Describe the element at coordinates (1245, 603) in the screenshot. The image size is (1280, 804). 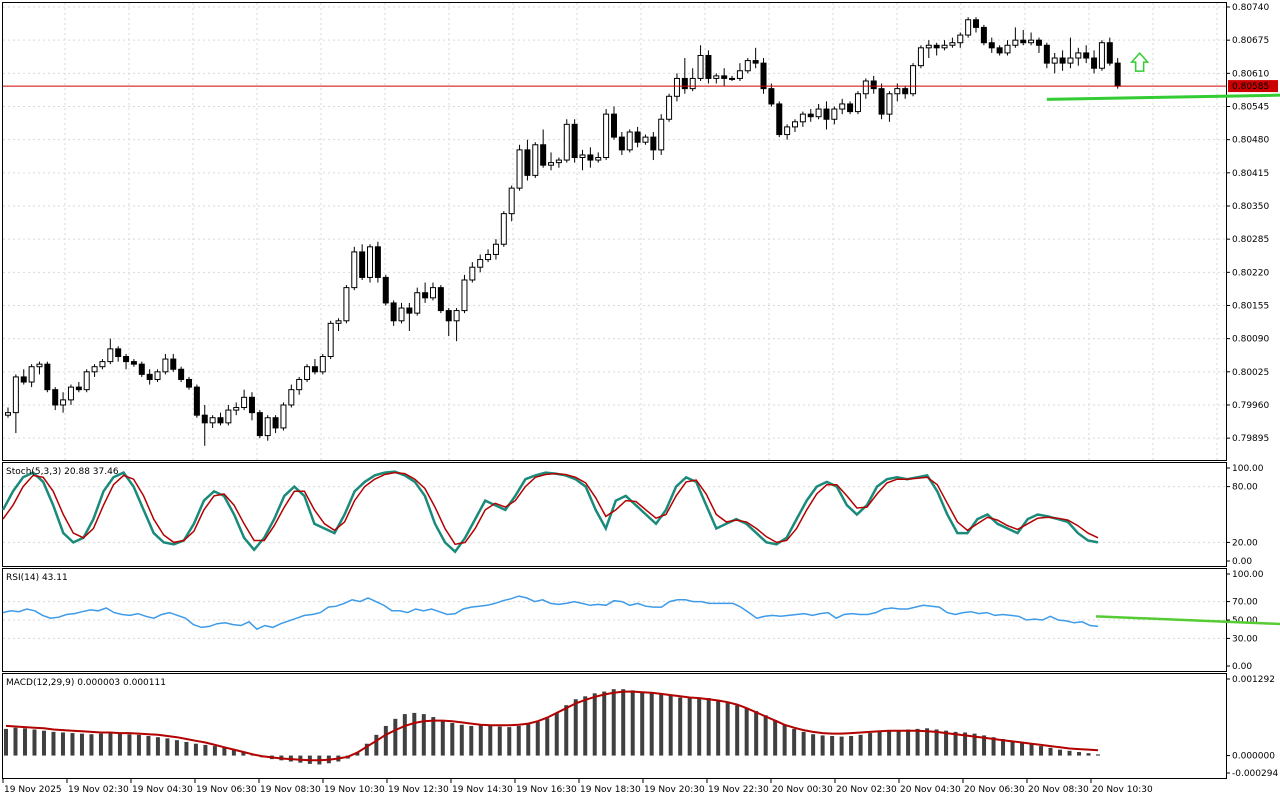
I see `indicator-tick-label: 70.00` at that location.